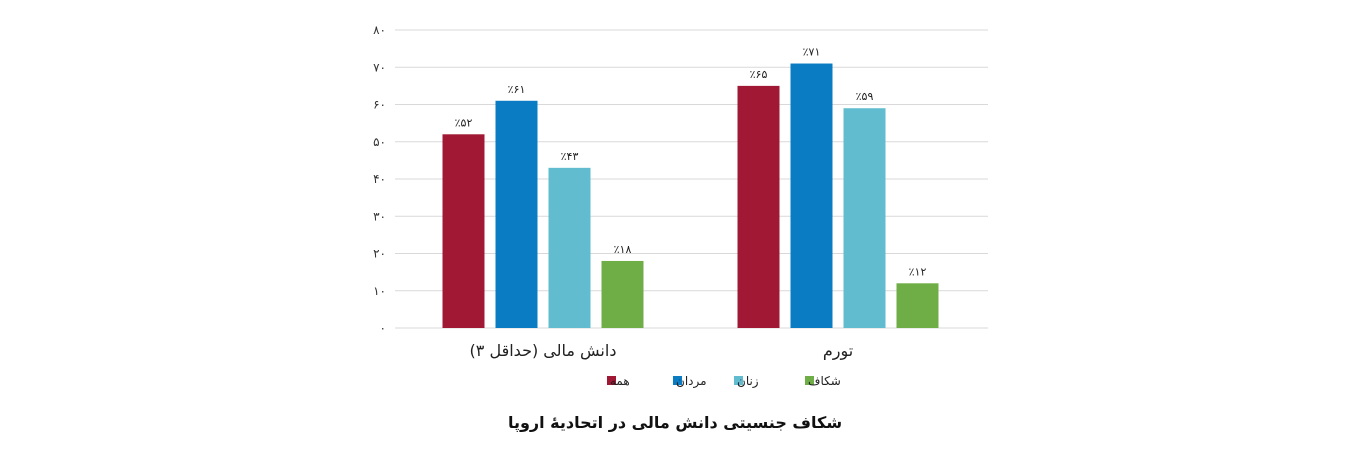 This screenshot has height=450, width=1350. What do you see at coordinates (675, 423) in the screenshot?
I see `chart-title: شکاف جنسیتی دانش مالی در اتحادیهٔ اروپا` at bounding box center [675, 423].